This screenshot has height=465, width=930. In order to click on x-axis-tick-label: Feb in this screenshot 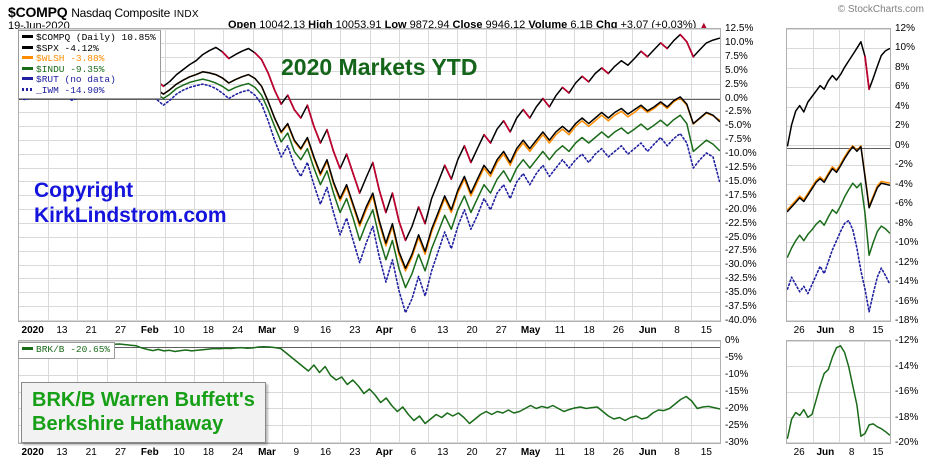, I will do `click(149, 452)`.